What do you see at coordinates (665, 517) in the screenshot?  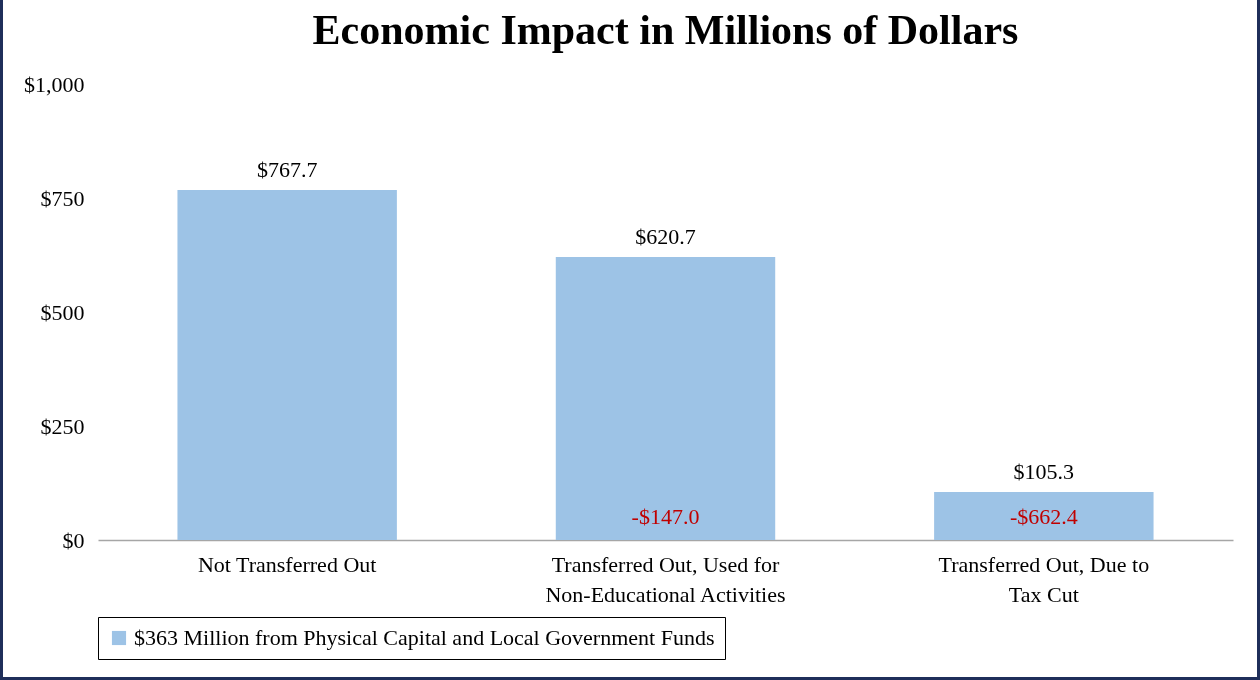 I see `annotation: -$147.0` at bounding box center [665, 517].